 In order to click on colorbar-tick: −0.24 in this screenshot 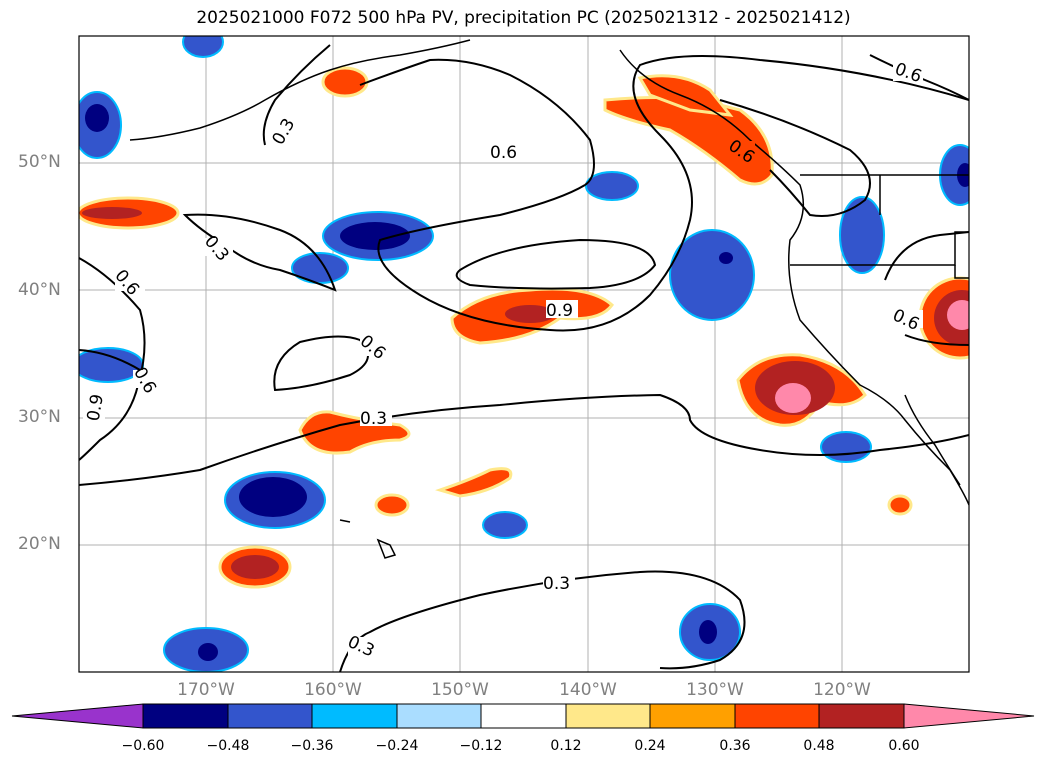, I will do `click(397, 746)`.